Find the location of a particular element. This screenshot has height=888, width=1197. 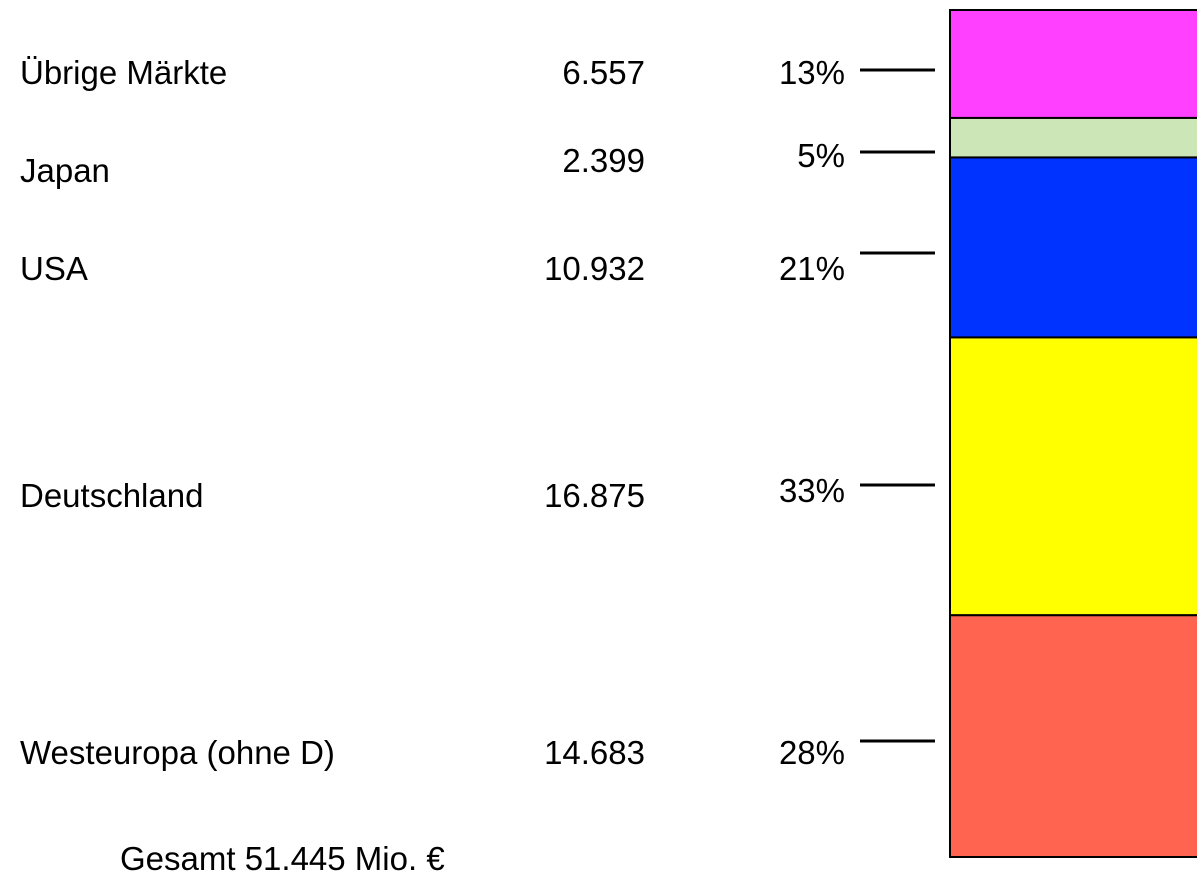

value-label: 6.557 is located at coordinates (603, 72).